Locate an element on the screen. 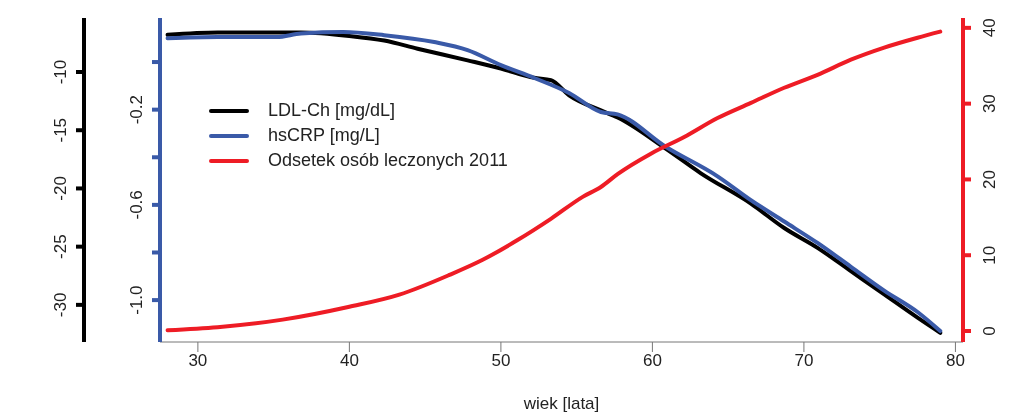  y-tick-label: -1.0 is located at coordinates (136, 300).